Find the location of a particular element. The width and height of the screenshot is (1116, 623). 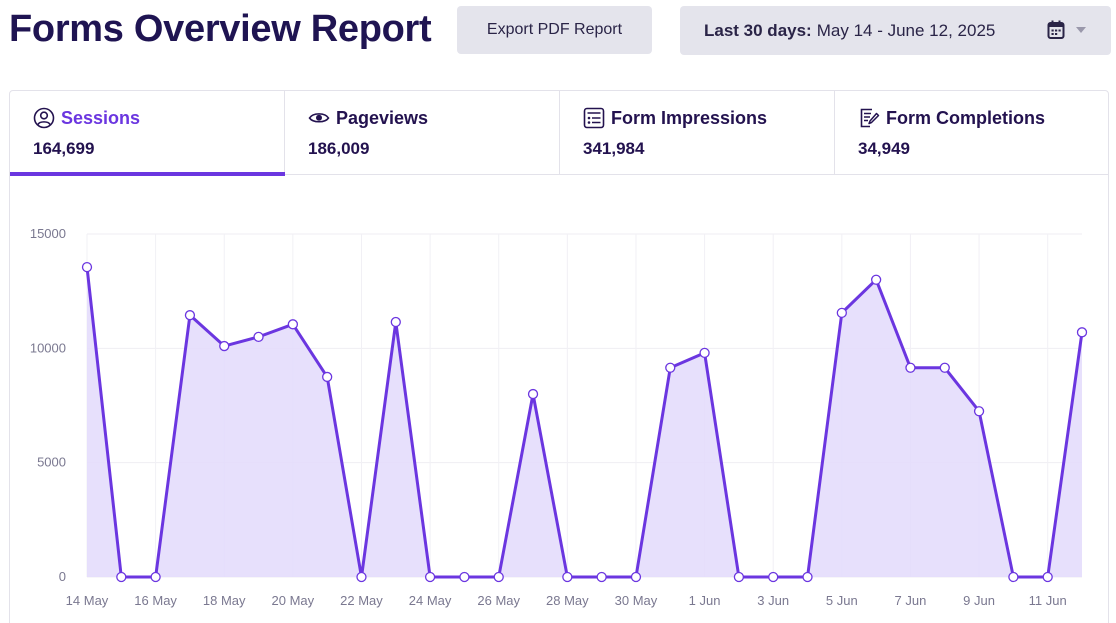

tab-label: Sessions is located at coordinates (101, 117).